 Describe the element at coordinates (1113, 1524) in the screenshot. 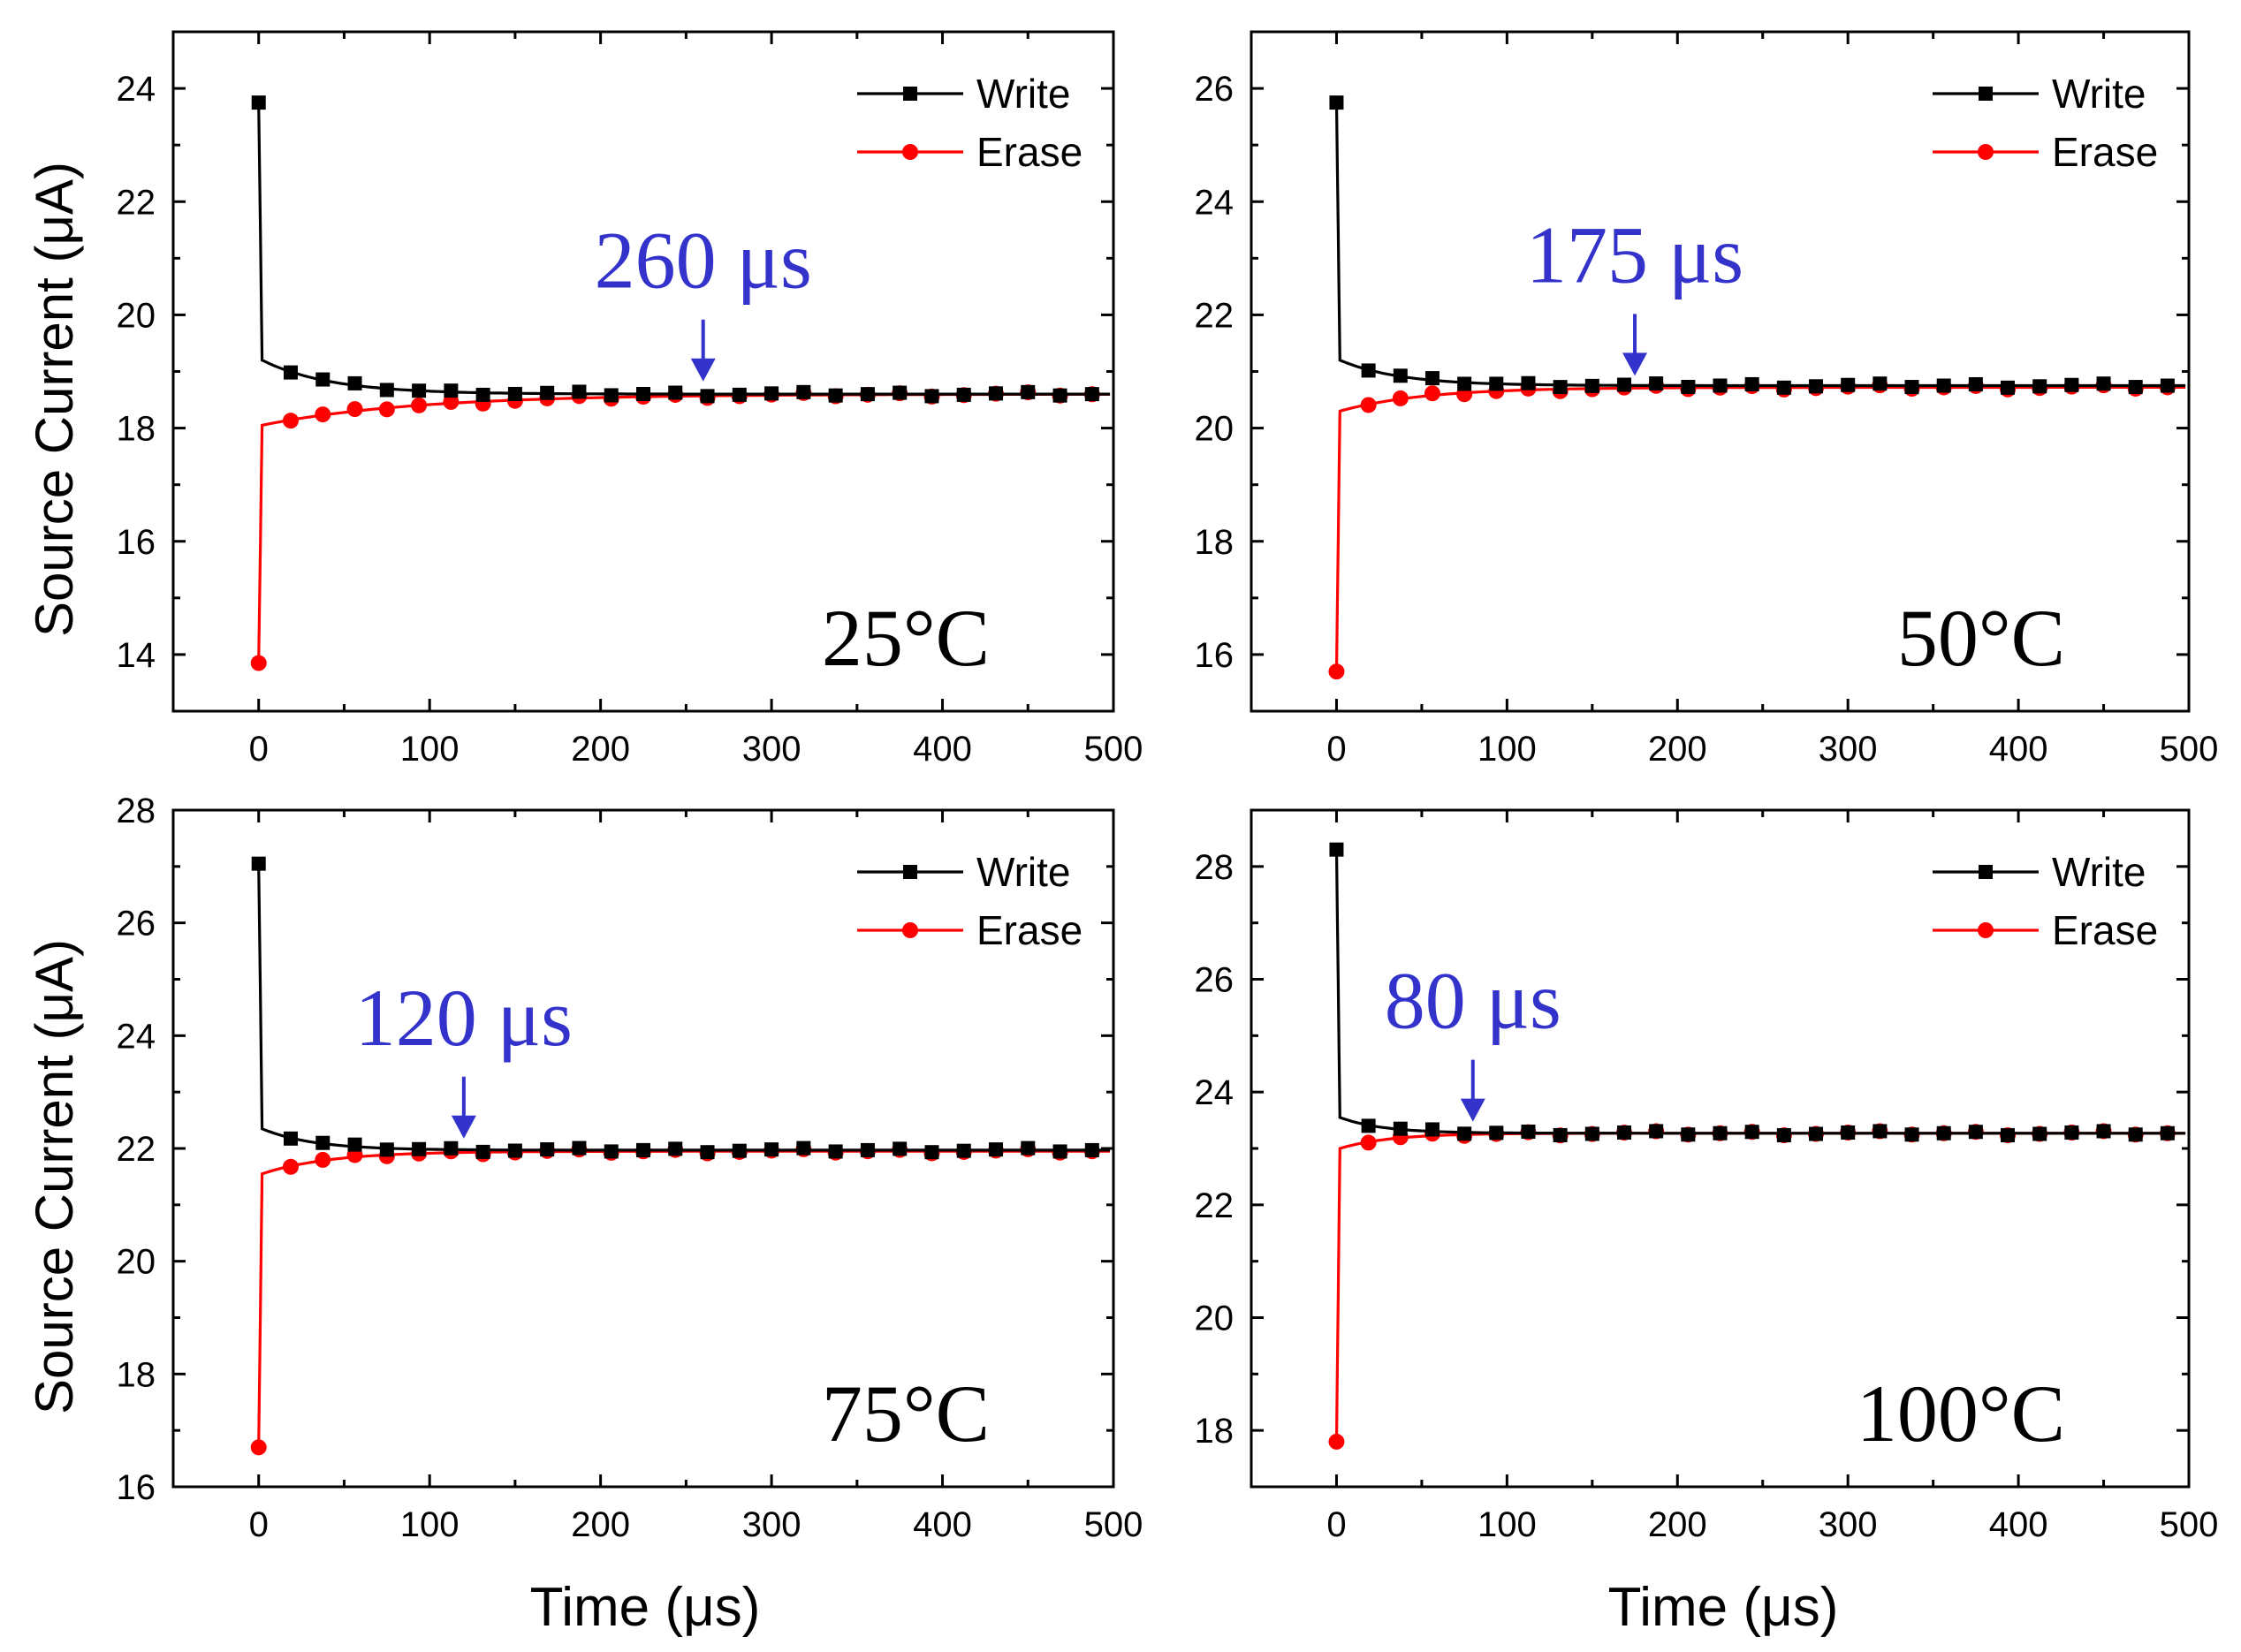

I see `x-tick-label: 500` at that location.